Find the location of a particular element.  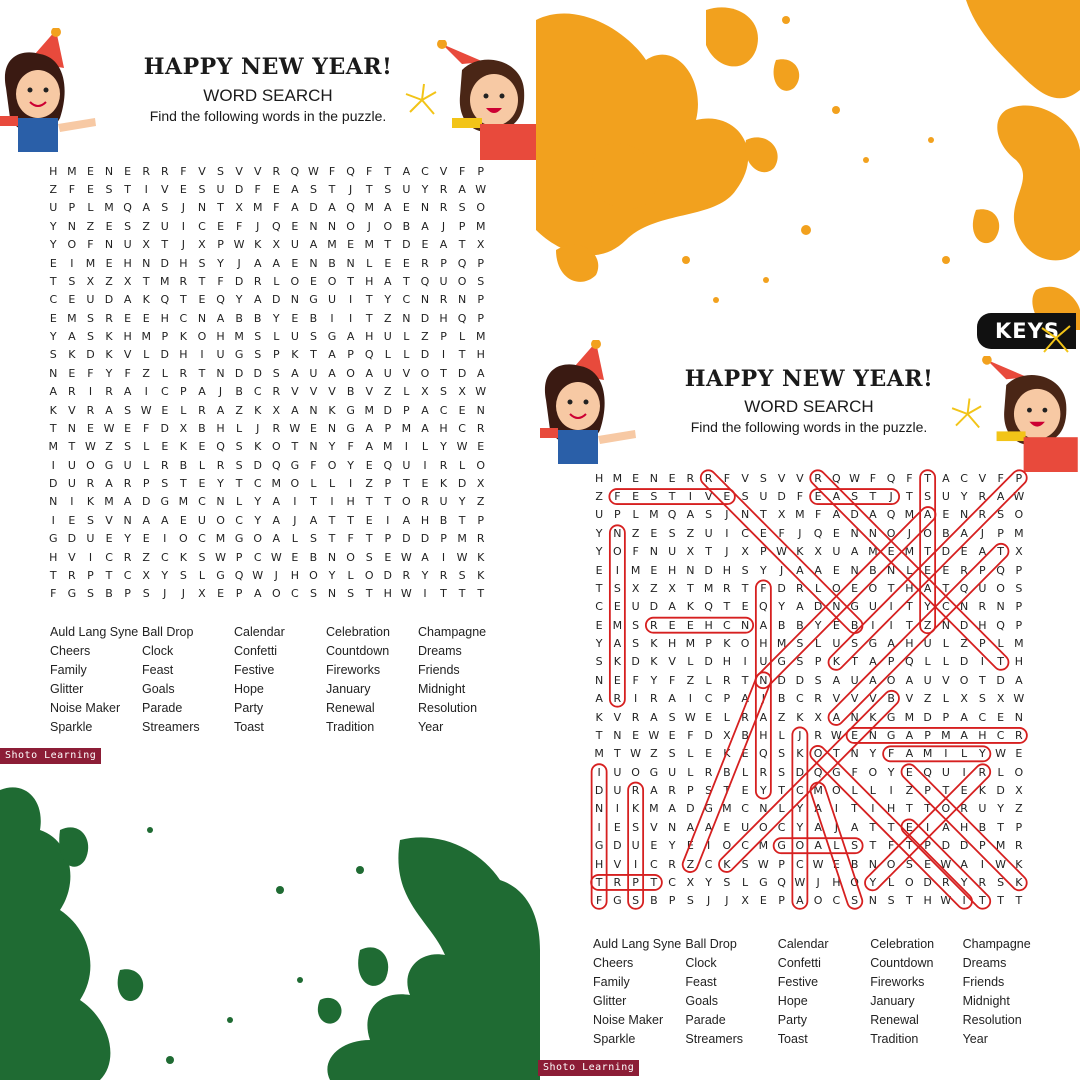

grid-letter: V is located at coordinates (369, 392).